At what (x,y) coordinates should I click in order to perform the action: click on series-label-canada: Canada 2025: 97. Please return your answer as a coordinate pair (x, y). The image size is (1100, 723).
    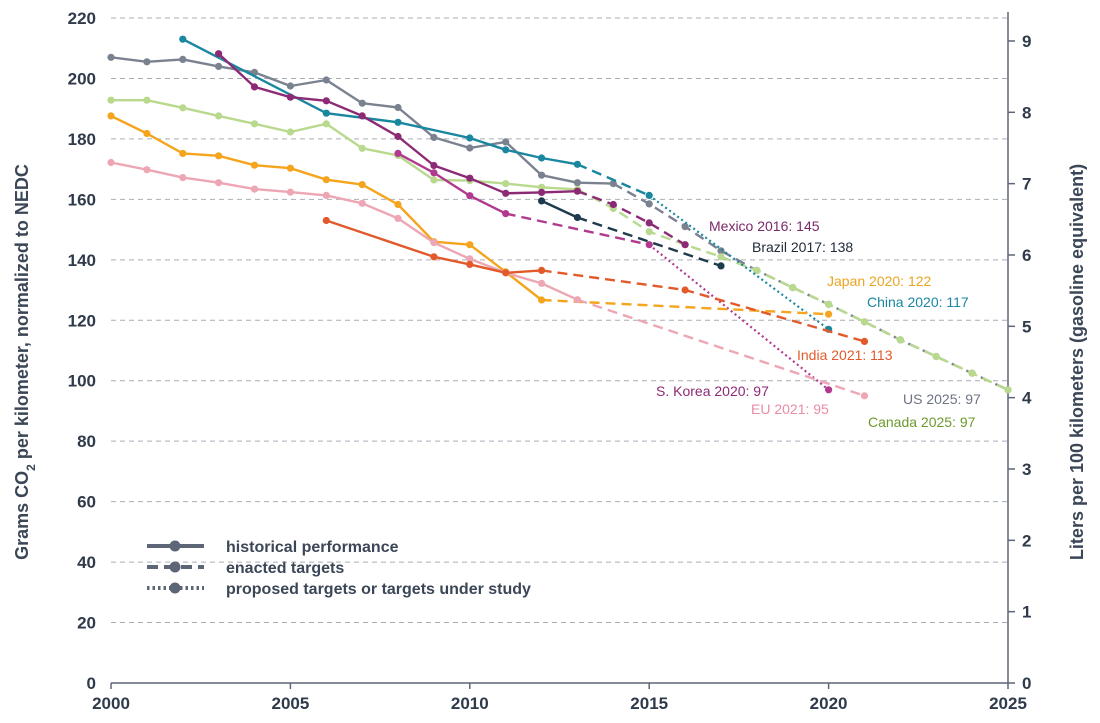
    Looking at the image, I should click on (922, 422).